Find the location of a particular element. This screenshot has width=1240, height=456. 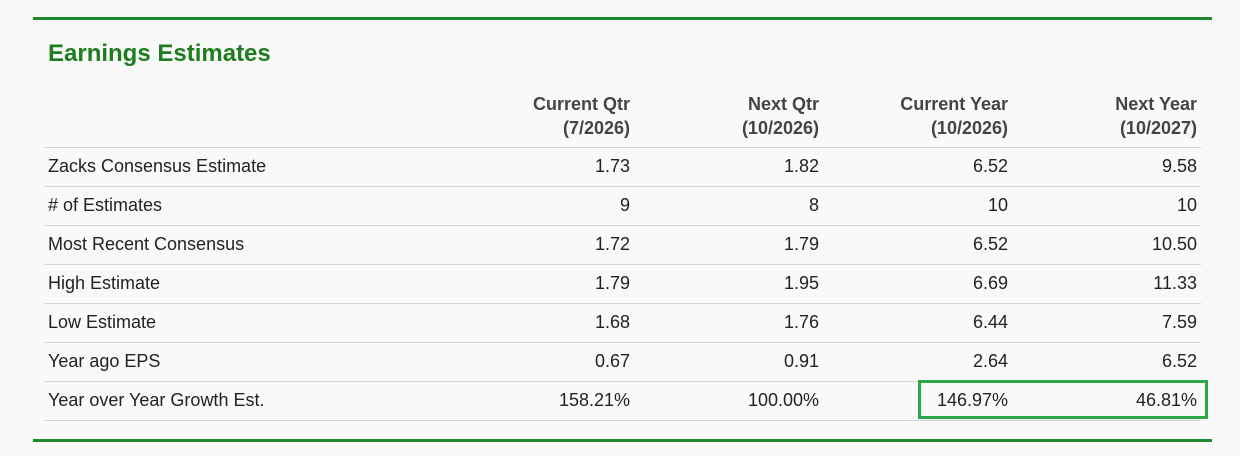

cell-value: 0.67 is located at coordinates (612, 361).